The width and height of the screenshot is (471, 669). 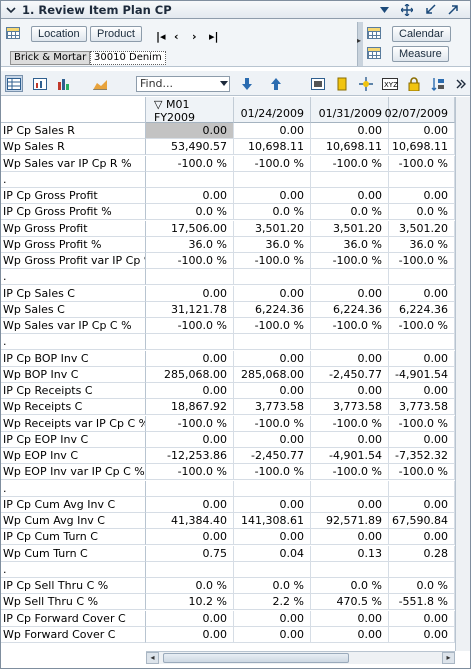 I want to click on grid-cell: 285,068.00, so click(x=190, y=375).